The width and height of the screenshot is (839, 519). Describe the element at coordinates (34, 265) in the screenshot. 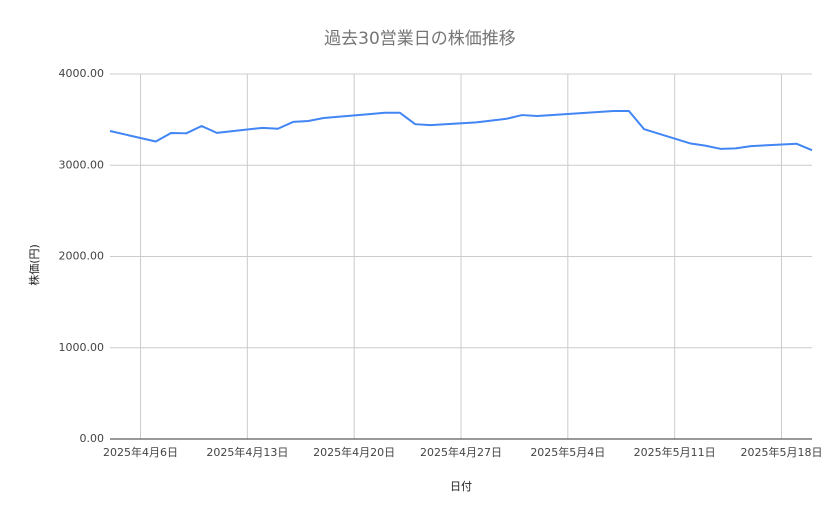

I see `y-axis-label: 株価(円)` at that location.